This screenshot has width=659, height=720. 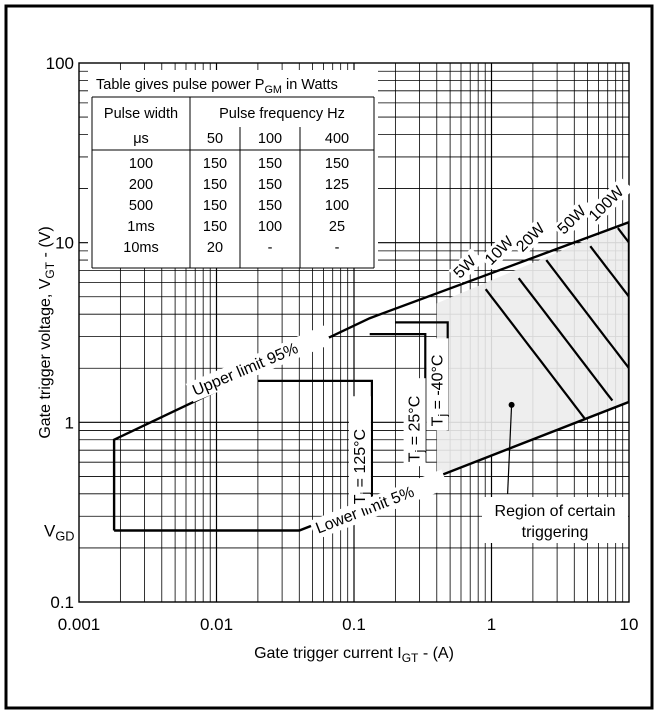 I want to click on y-axis-label-group: Gate trigger voltage, VGT - (V), so click(x=47, y=332).